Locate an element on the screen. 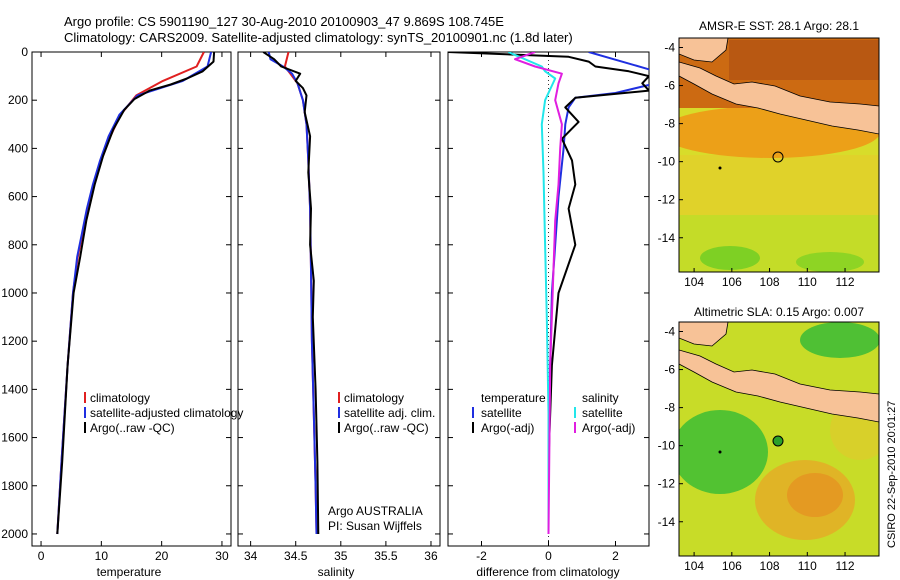 The width and height of the screenshot is (900, 580). y-tick-label: 800 is located at coordinates (18, 245).